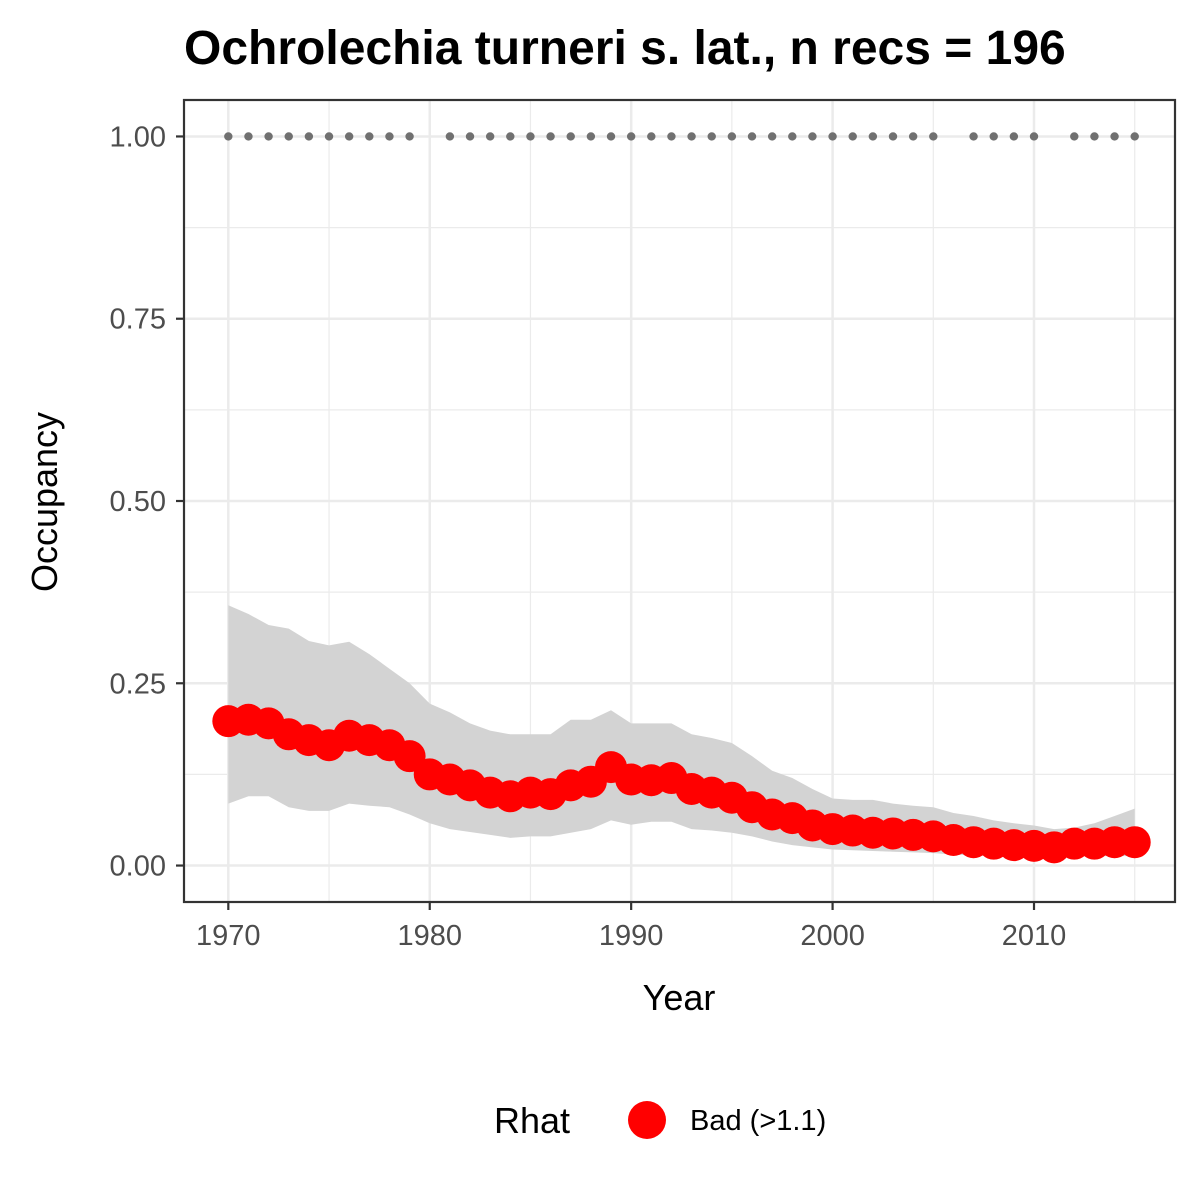 The image size is (1200, 1200). What do you see at coordinates (679, 997) in the screenshot?
I see `x-axis-title: Year` at bounding box center [679, 997].